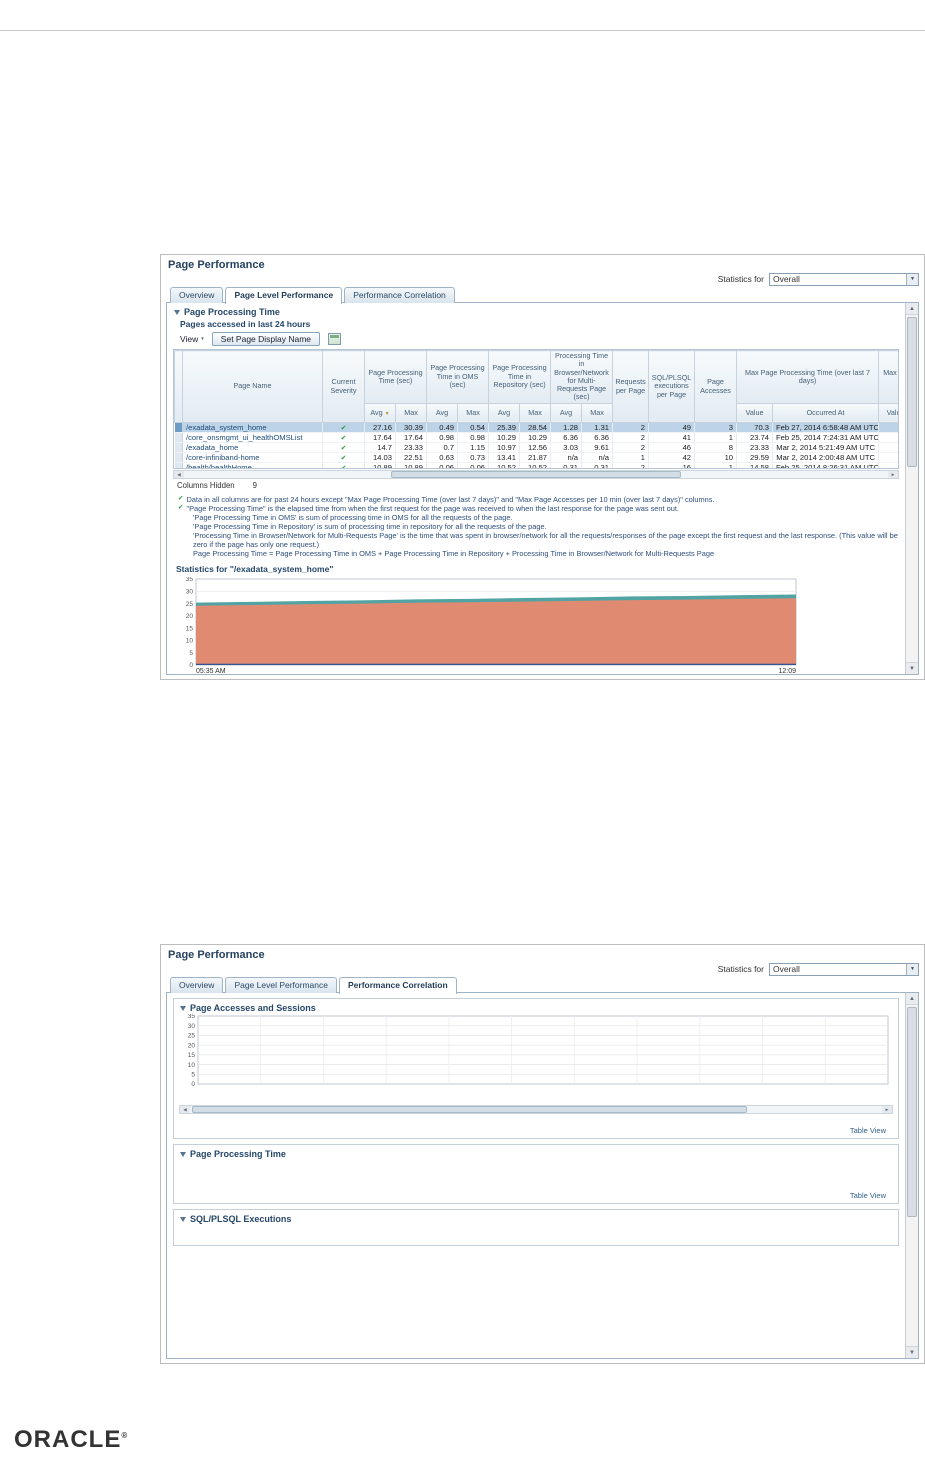 This screenshot has height=1458, width=925. I want to click on table-horizontal-scrollbar: ◀ ►, so click(536, 474).